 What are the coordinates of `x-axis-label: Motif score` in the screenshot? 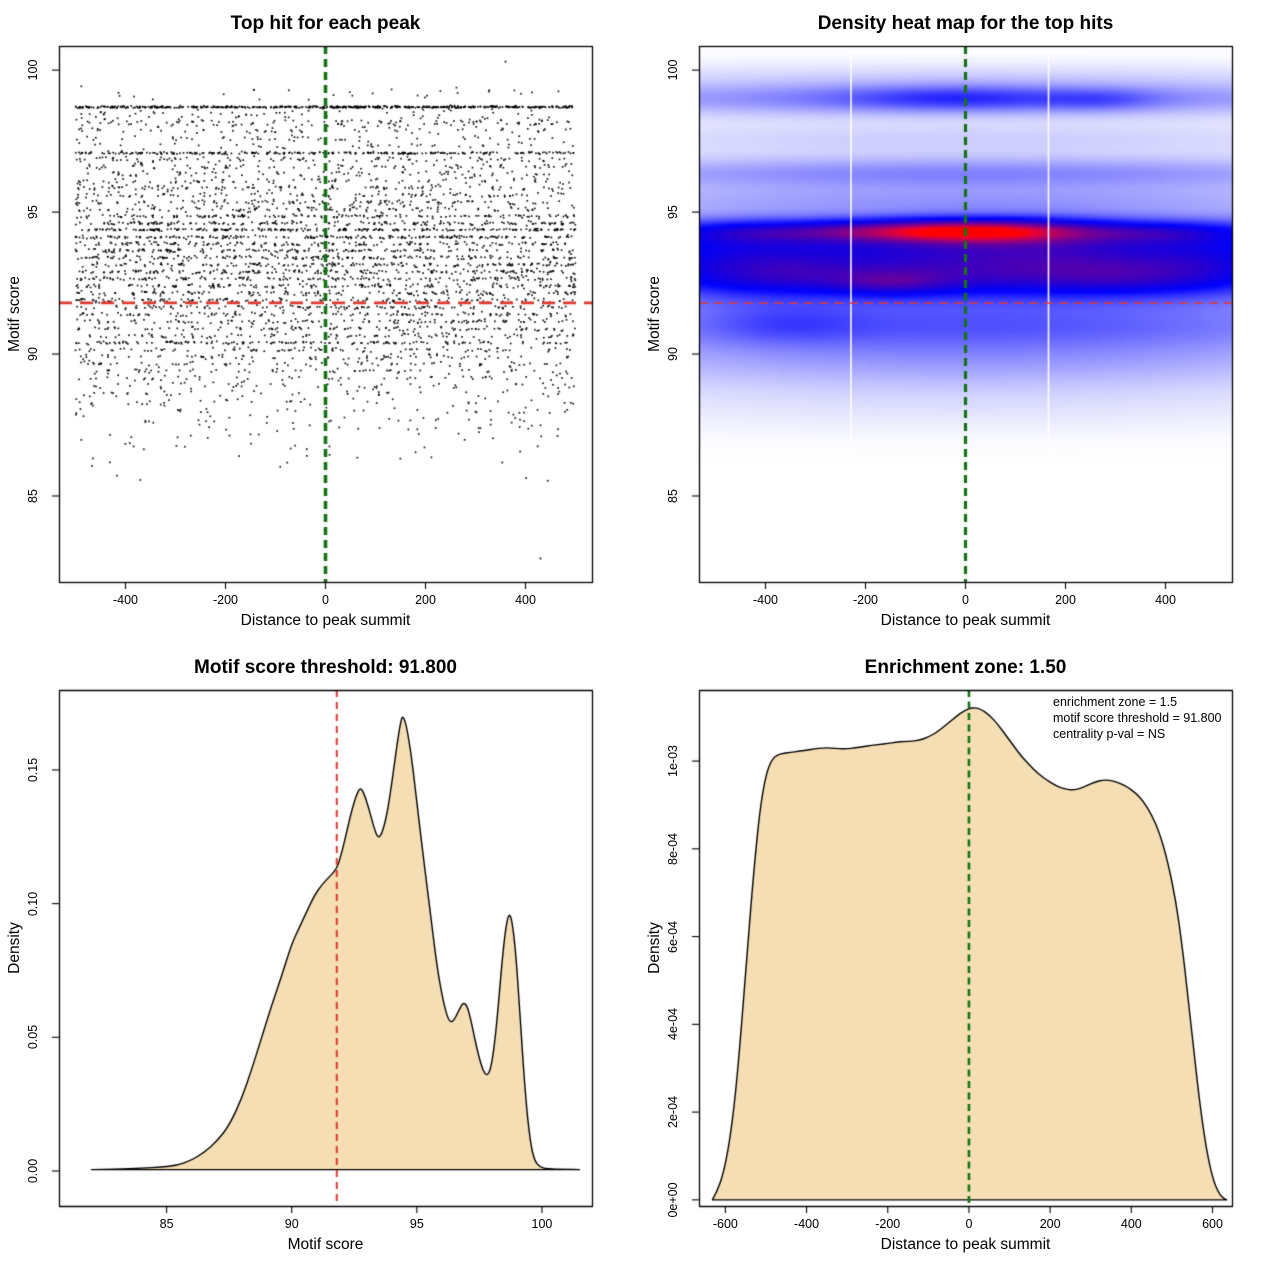 It's located at (325, 1244).